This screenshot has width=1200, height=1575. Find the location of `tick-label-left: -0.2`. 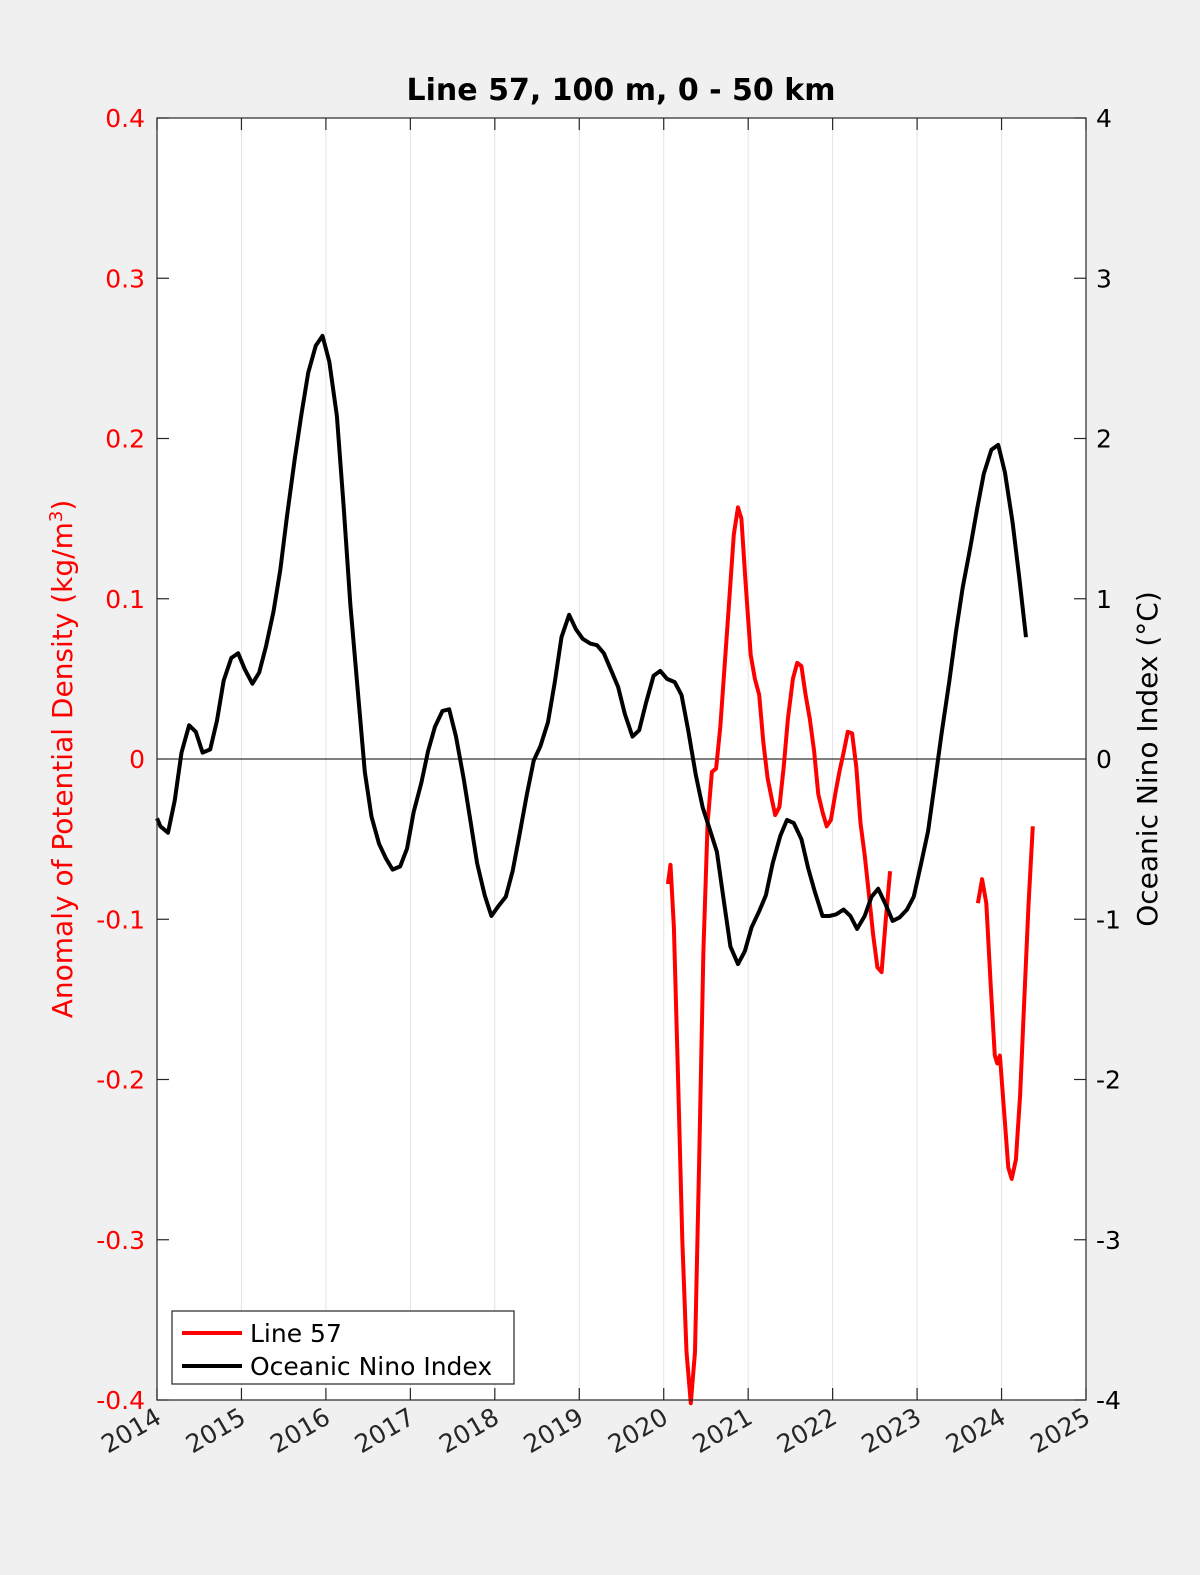

tick-label-left: -0.2 is located at coordinates (120, 1080).